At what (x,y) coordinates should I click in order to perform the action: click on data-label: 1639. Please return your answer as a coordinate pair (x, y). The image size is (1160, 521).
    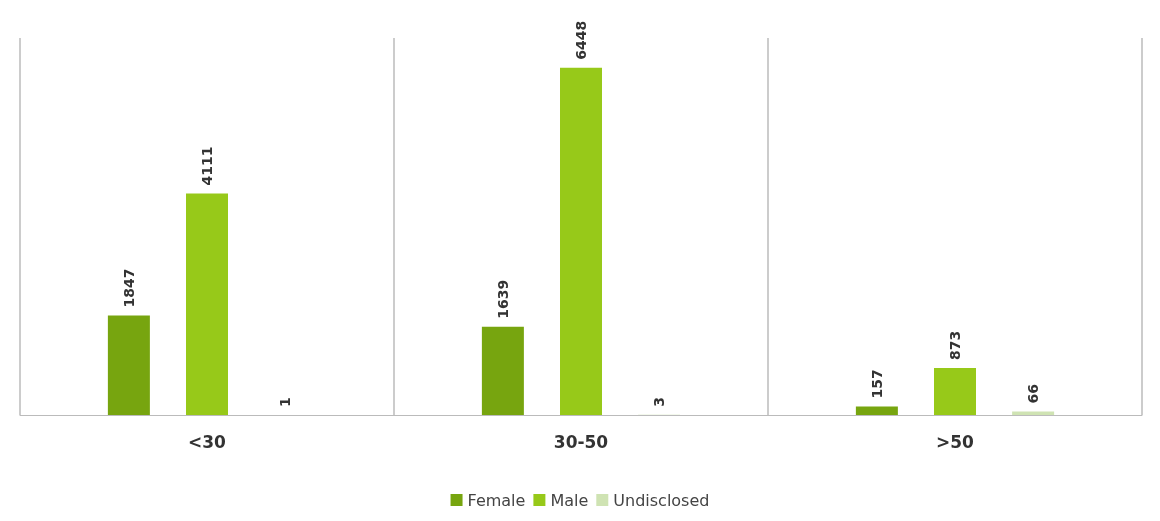
    Looking at the image, I should click on (502, 299).